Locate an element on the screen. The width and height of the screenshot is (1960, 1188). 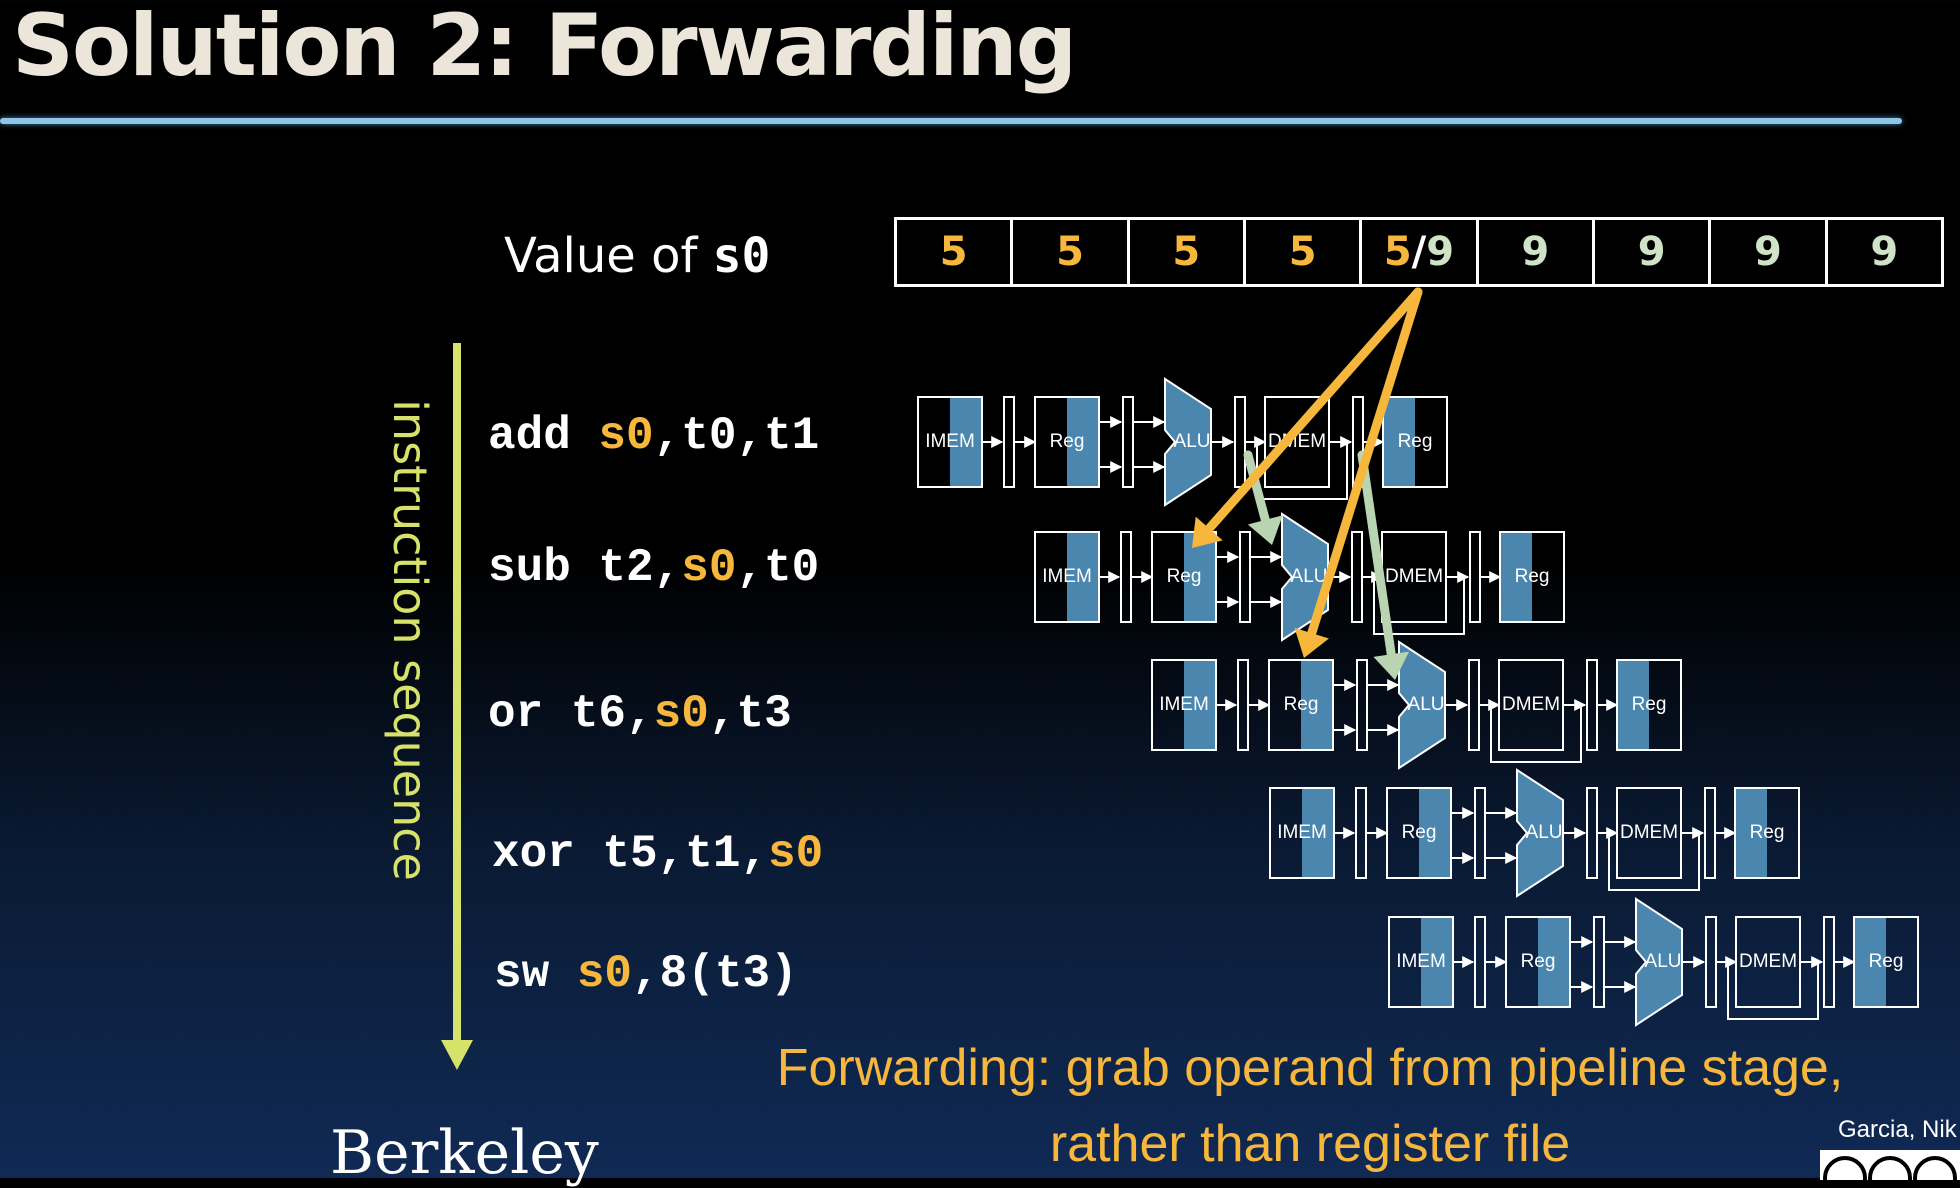
instruction-text: ,t3 is located at coordinates (750, 714).